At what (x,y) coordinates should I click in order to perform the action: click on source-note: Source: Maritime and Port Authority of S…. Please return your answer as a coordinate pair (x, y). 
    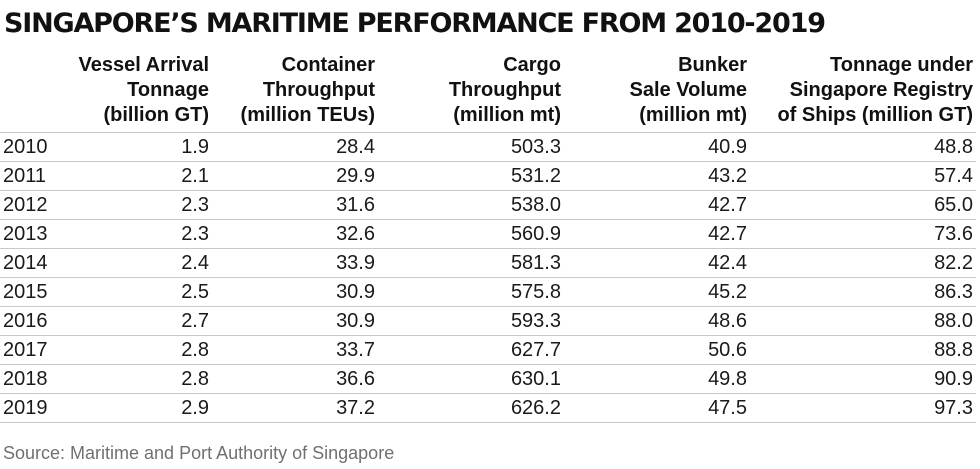
    Looking at the image, I should click on (199, 453).